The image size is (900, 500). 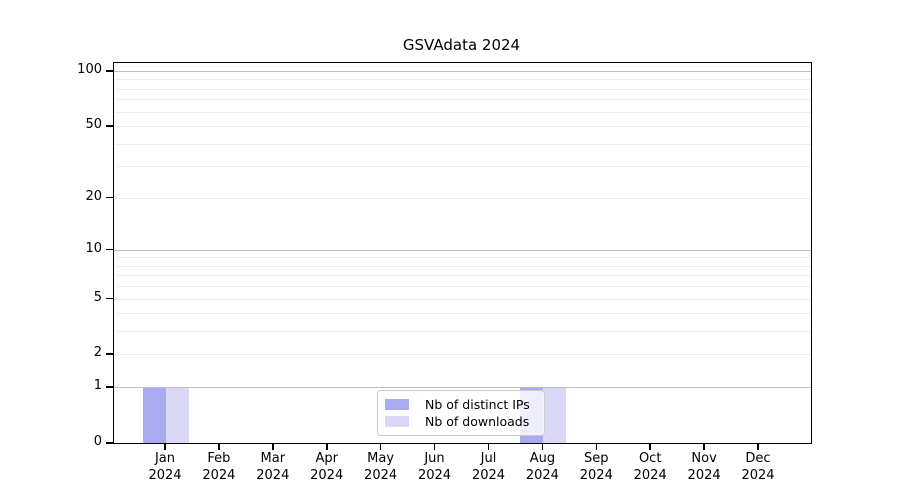 What do you see at coordinates (488, 446) in the screenshot?
I see `x-tick-jul` at bounding box center [488, 446].